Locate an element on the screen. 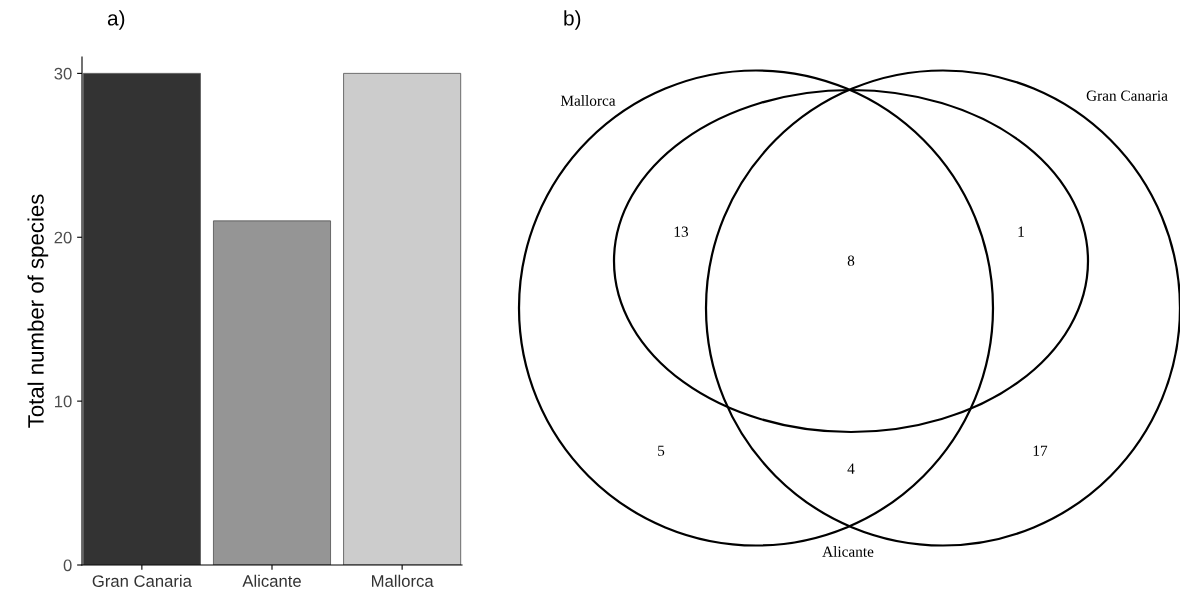 The height and width of the screenshot is (603, 1180). text: b) is located at coordinates (572, 20).